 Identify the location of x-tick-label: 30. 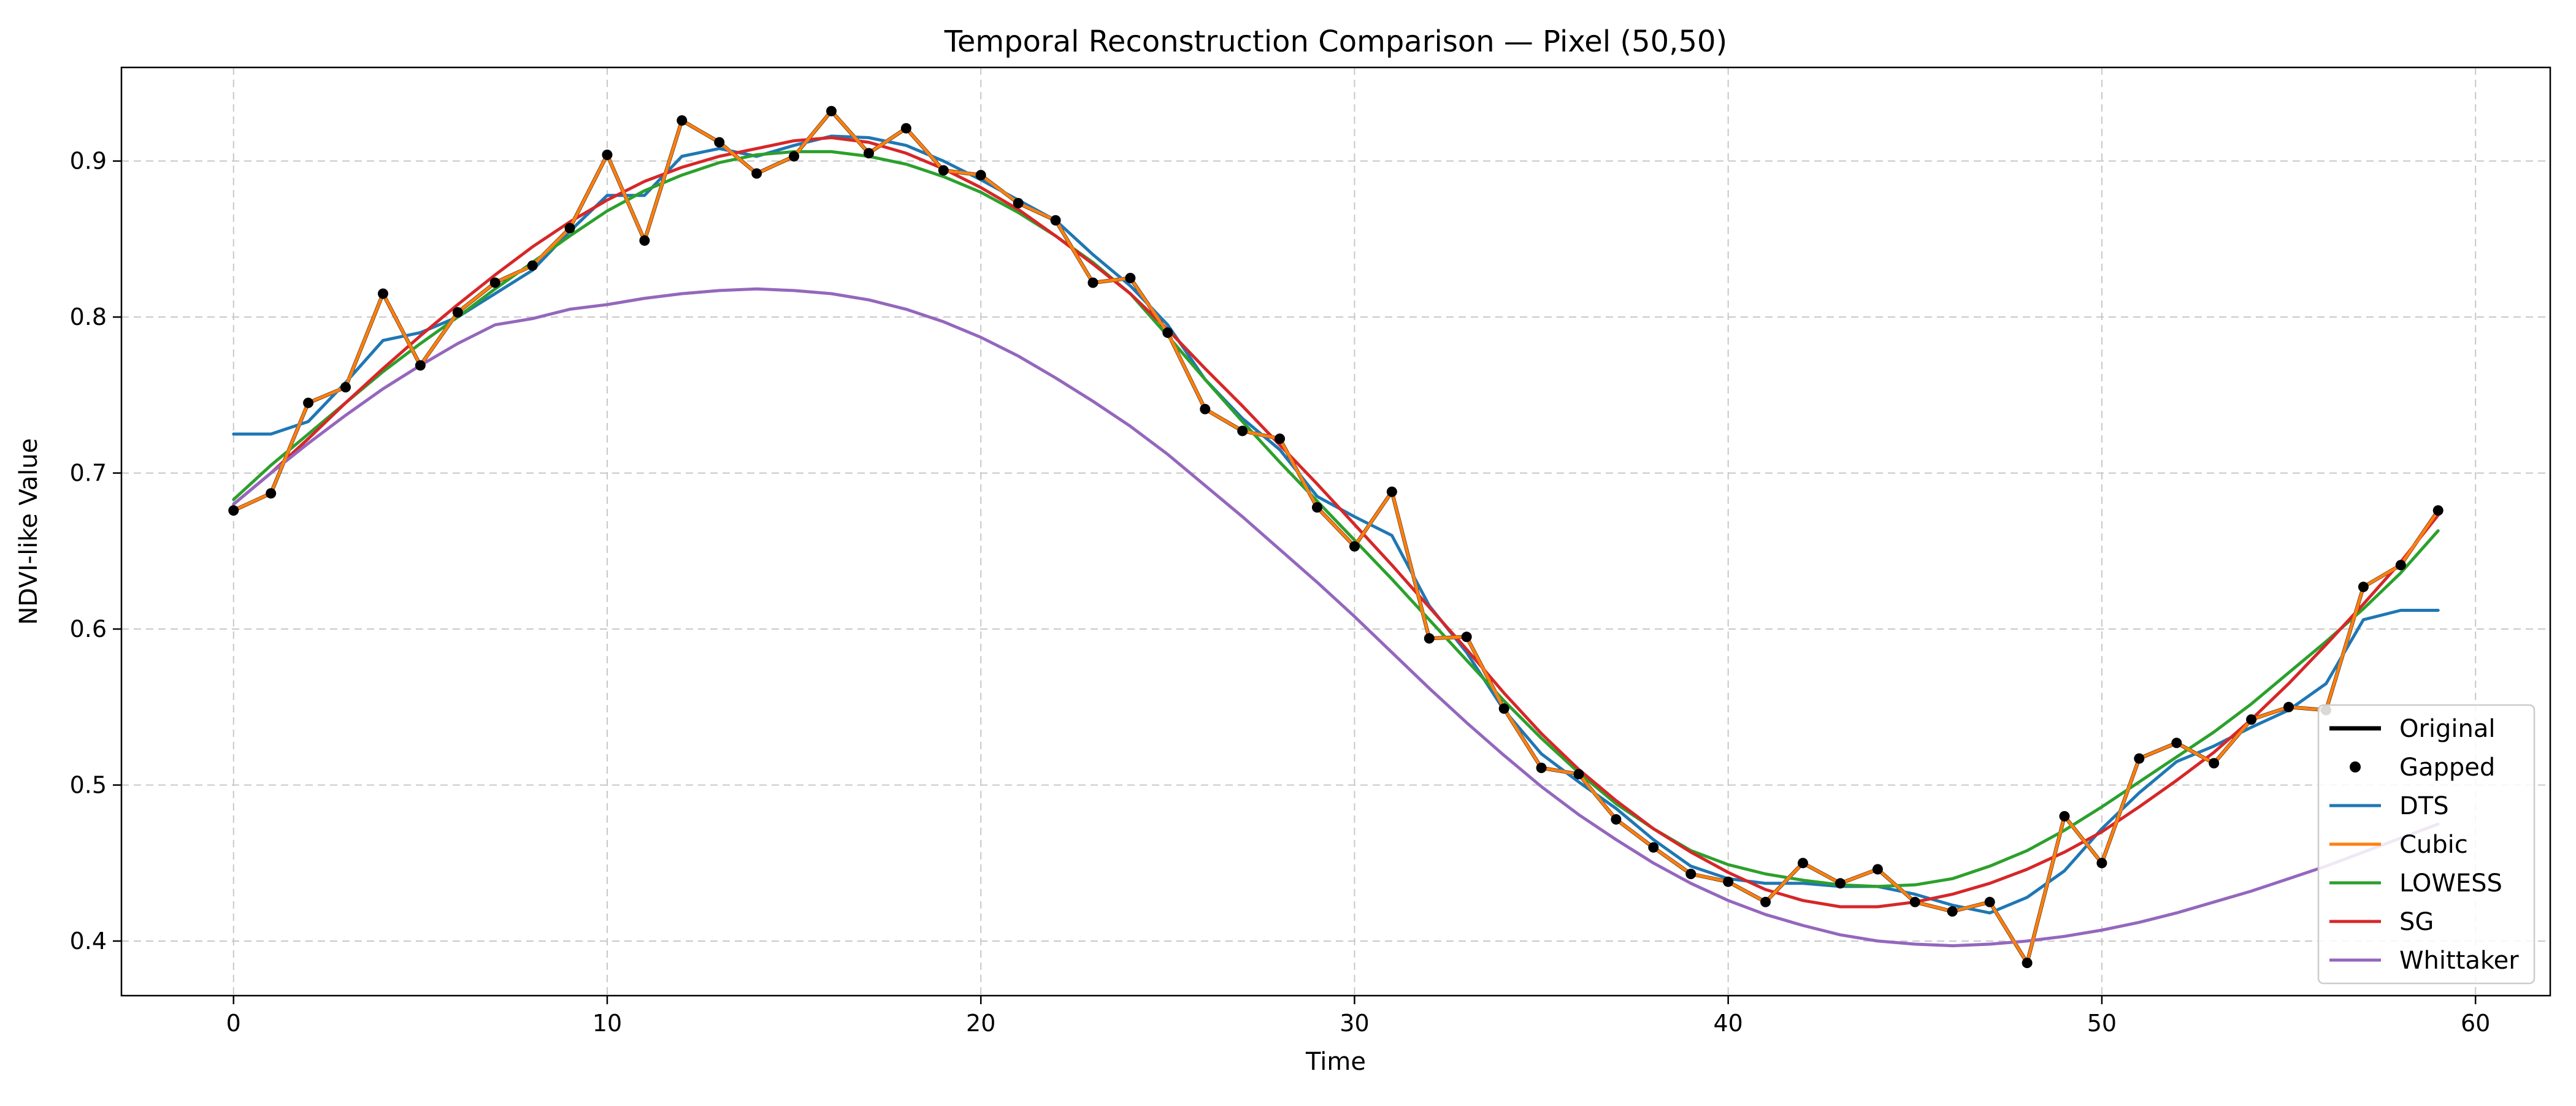
(1354, 1023).